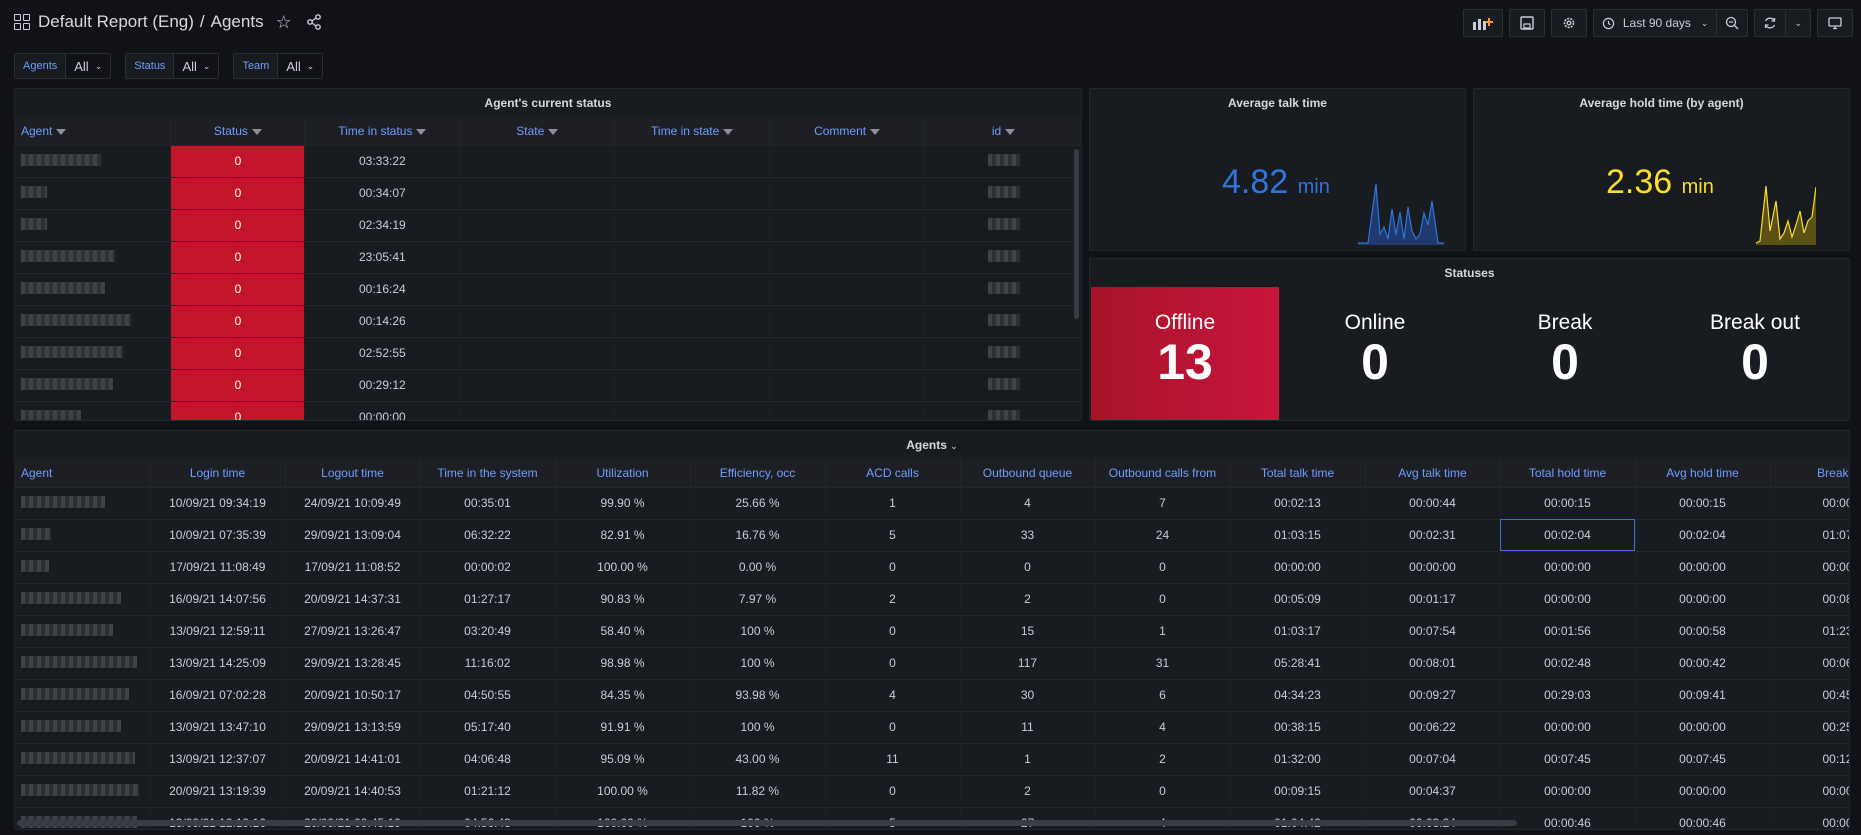 Image resolution: width=1861 pixels, height=835 pixels. I want to click on dashboard-title: Agents, so click(237, 21).